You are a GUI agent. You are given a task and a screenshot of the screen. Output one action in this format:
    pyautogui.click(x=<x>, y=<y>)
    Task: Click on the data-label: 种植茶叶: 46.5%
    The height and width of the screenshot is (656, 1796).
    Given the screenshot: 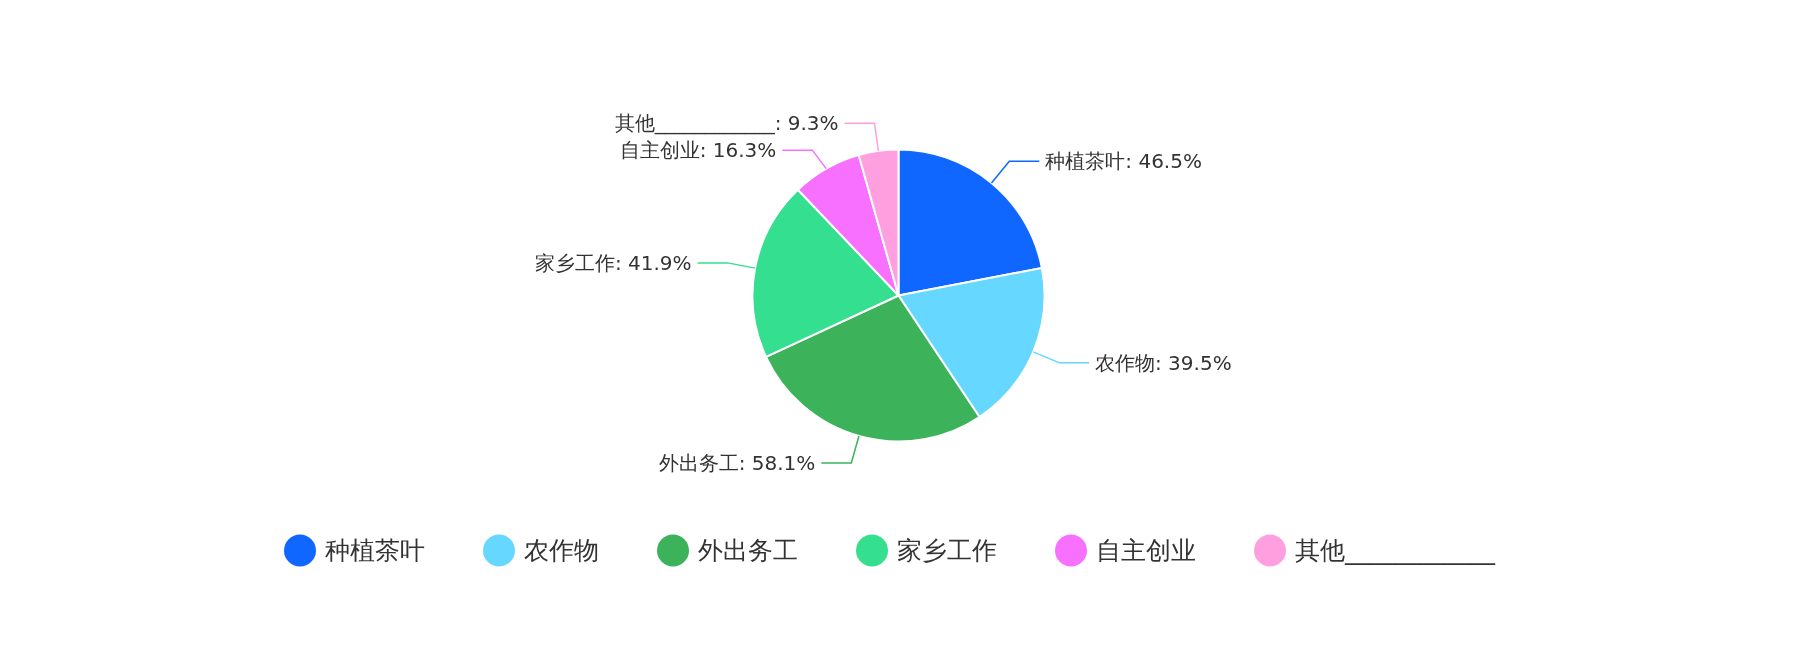 What is the action you would take?
    pyautogui.click(x=1123, y=161)
    